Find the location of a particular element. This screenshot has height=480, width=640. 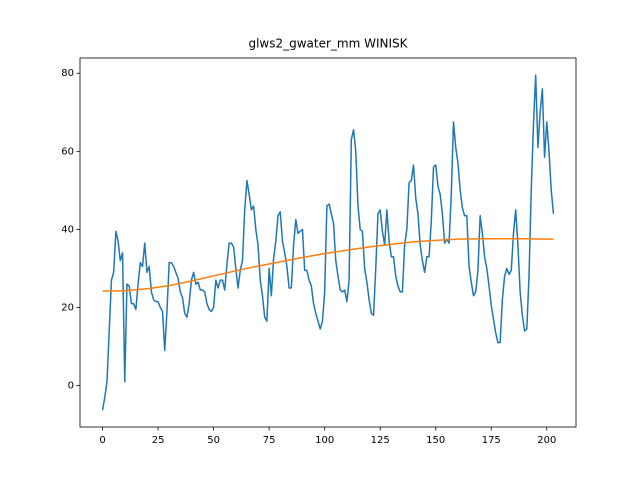

x-tick-label: 50 is located at coordinates (213, 440).